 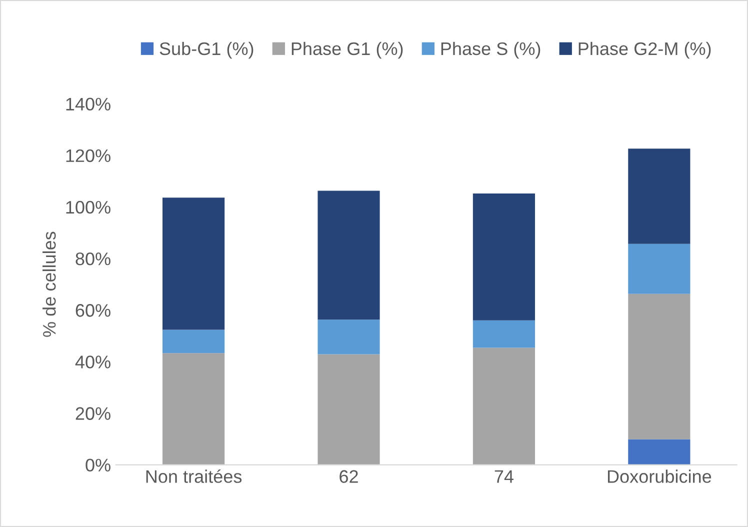 What do you see at coordinates (504, 476) in the screenshot?
I see `x-tick-label: 74` at bounding box center [504, 476].